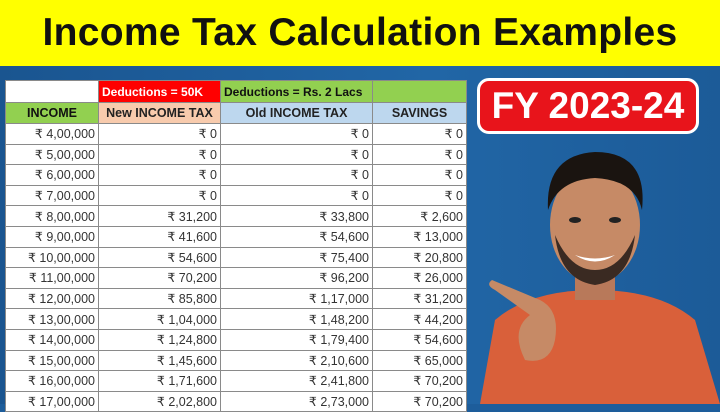 The image size is (720, 412). Describe the element at coordinates (159, 381) in the screenshot. I see `cell-new-tax: ₹ 1,71,600` at that location.